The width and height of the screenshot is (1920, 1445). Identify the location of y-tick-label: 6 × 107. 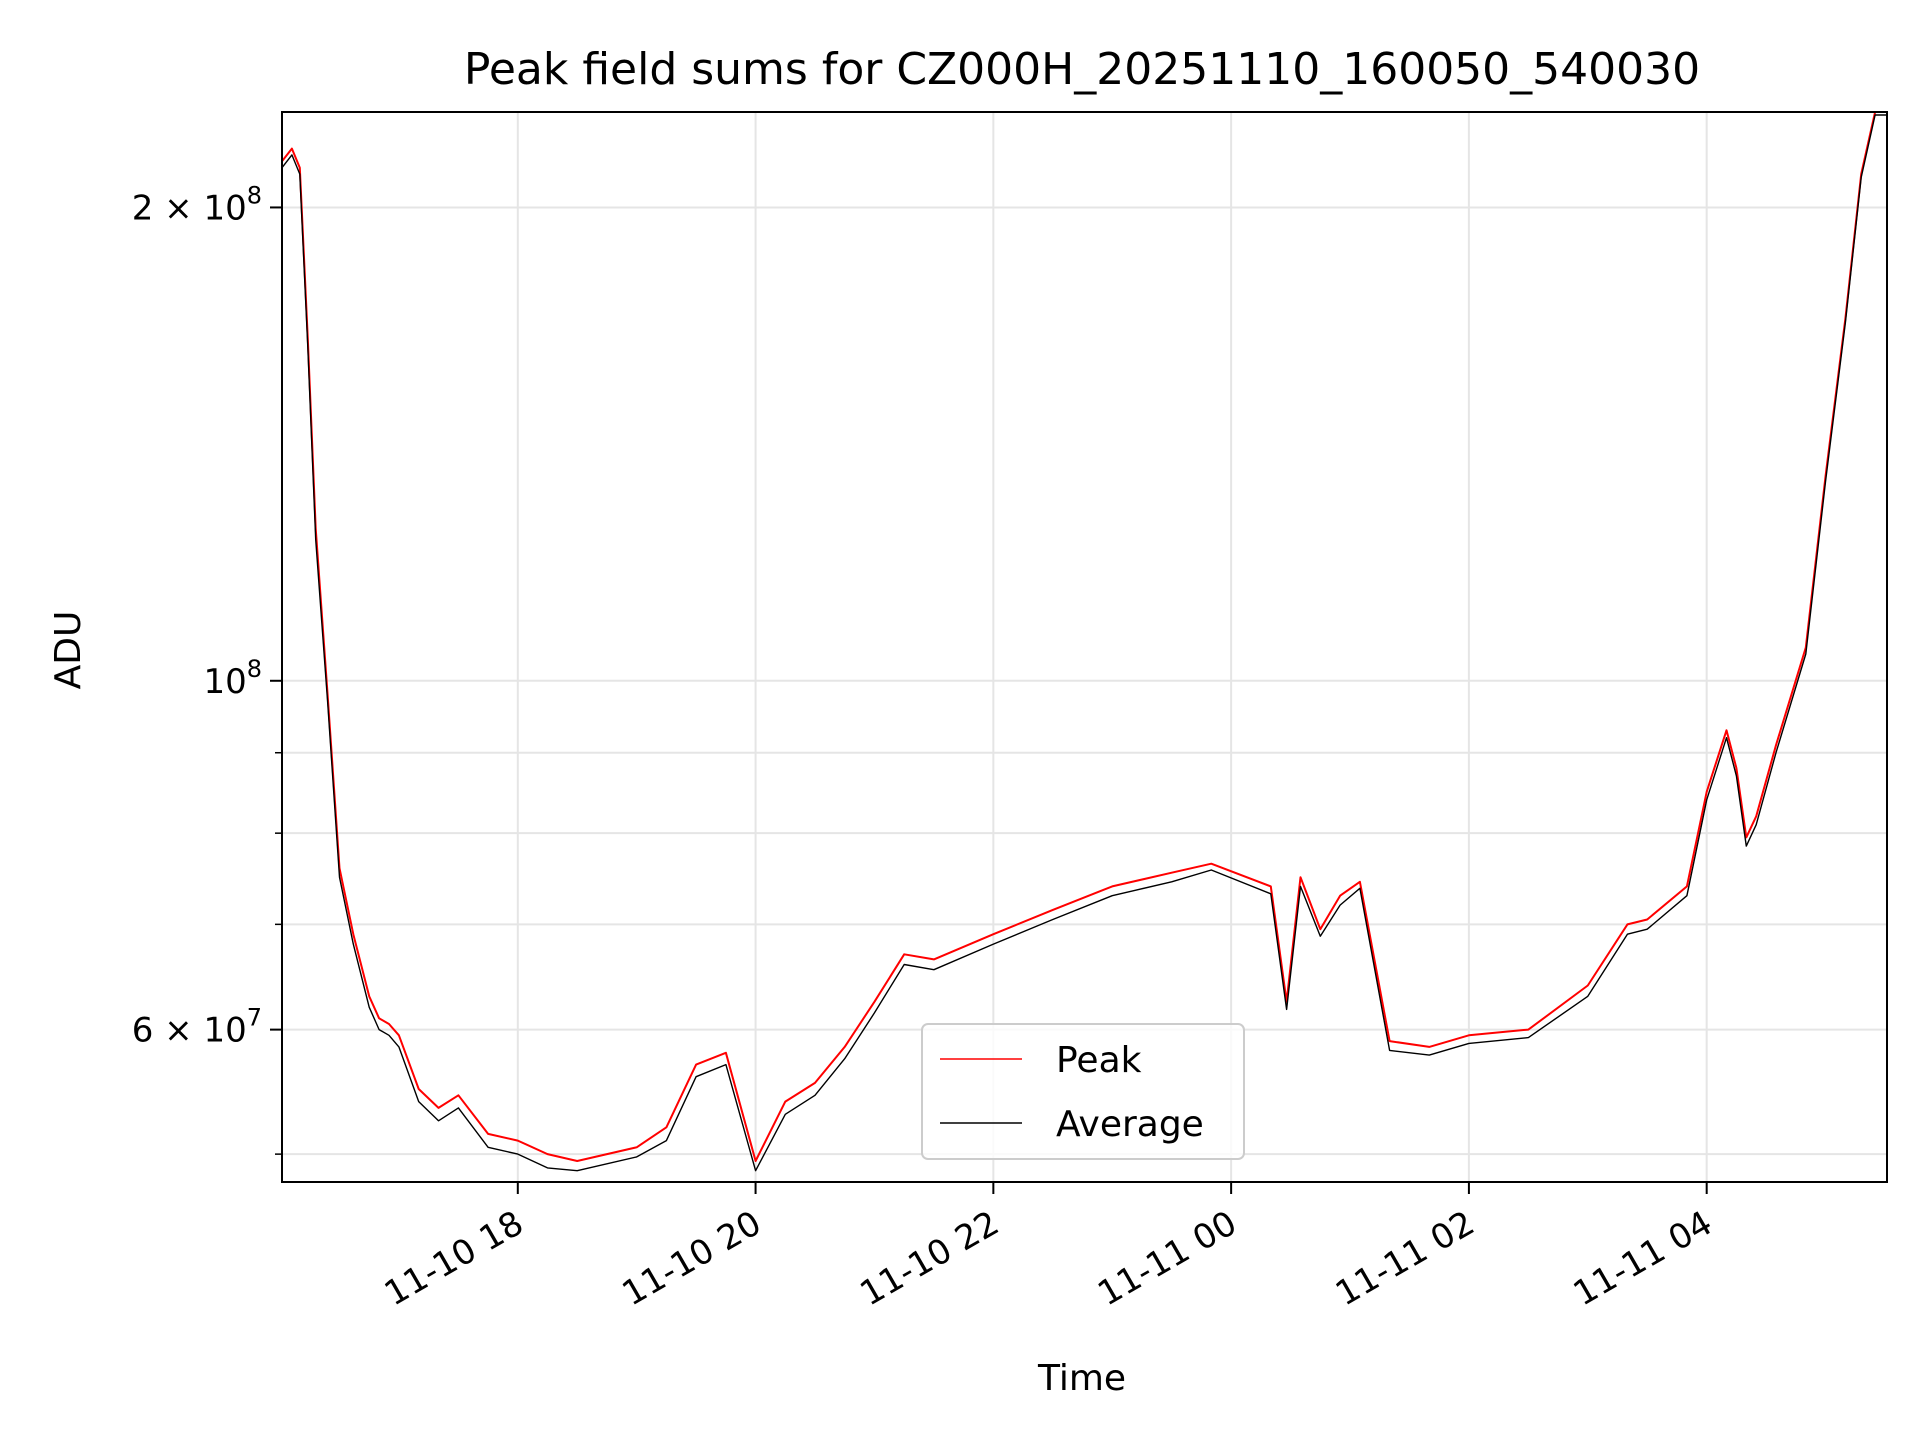
(197, 1027).